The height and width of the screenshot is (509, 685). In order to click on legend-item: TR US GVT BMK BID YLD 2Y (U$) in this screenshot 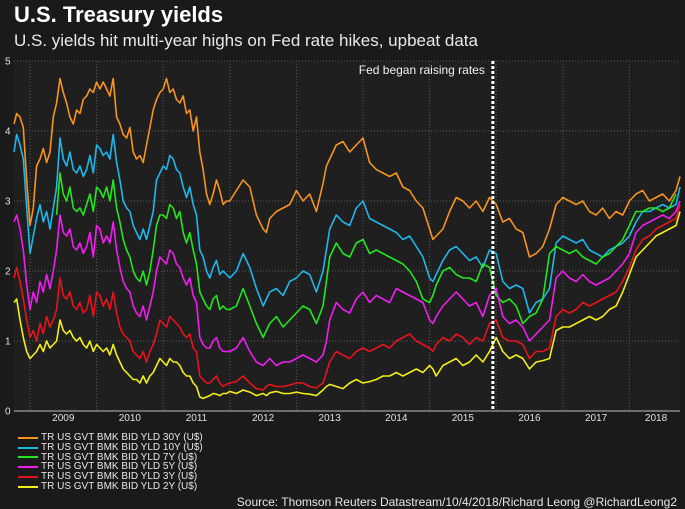, I will do `click(110, 487)`.